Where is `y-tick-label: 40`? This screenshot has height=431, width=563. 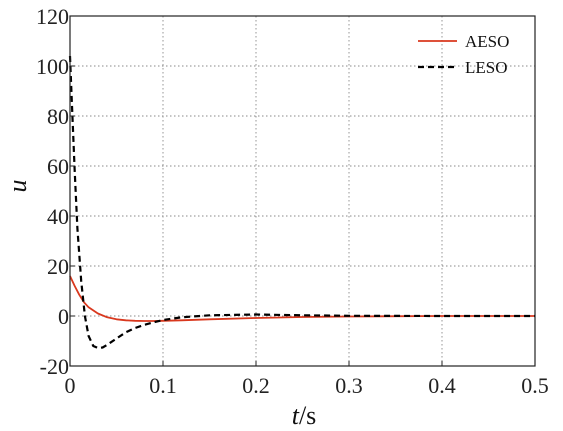 y-tick-label: 40 is located at coordinates (58, 216).